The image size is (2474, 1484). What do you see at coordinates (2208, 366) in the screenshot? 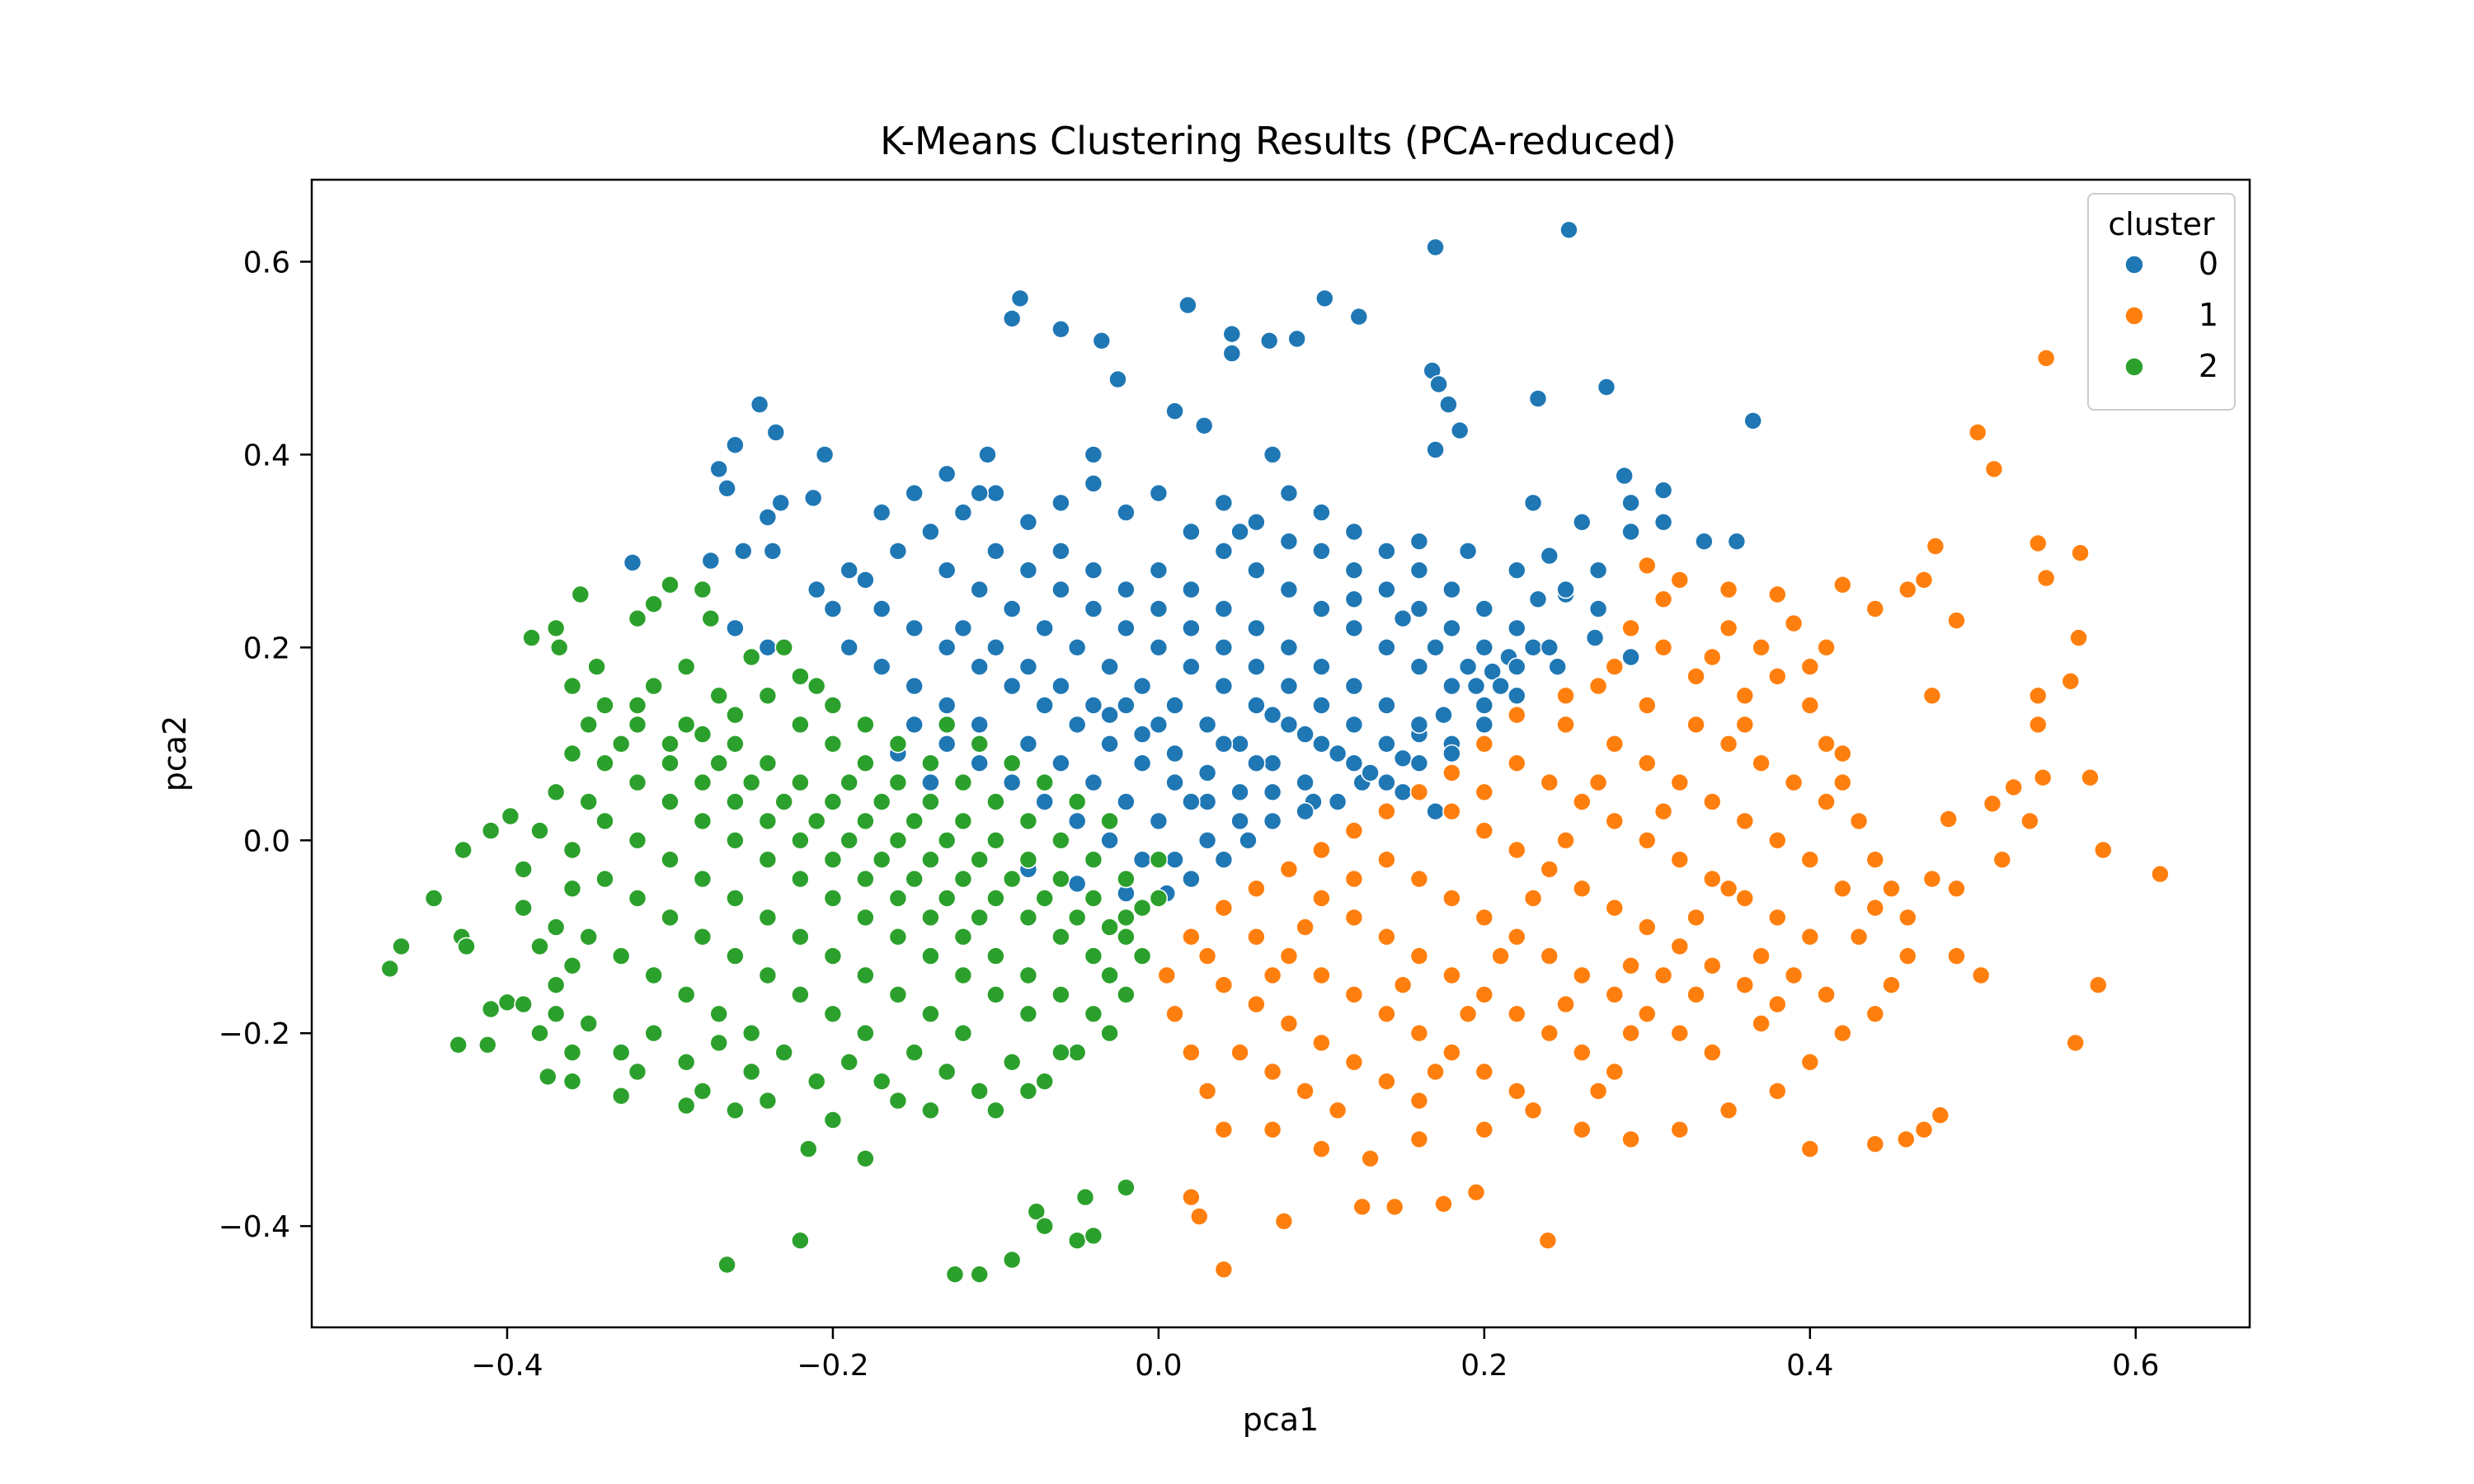
I see `legend-label-2: 2` at bounding box center [2208, 366].